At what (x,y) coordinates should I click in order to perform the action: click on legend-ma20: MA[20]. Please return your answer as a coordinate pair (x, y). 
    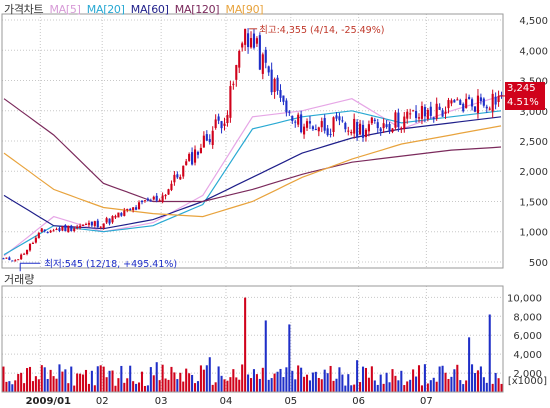
    Looking at the image, I should click on (105, 9).